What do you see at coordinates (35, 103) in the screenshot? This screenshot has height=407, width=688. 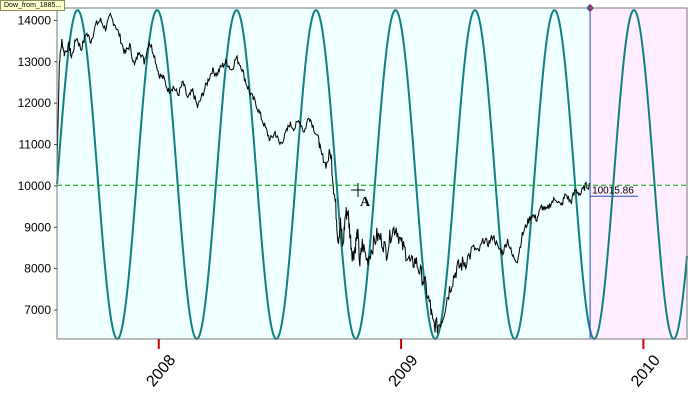 I see `y-tick-label: 12000` at bounding box center [35, 103].